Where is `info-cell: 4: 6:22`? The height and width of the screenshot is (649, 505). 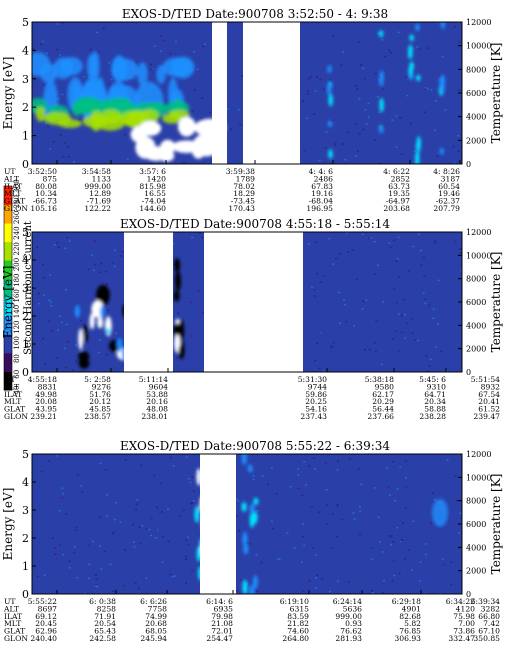
info-cell: 4: 6:22 is located at coordinates (396, 171).